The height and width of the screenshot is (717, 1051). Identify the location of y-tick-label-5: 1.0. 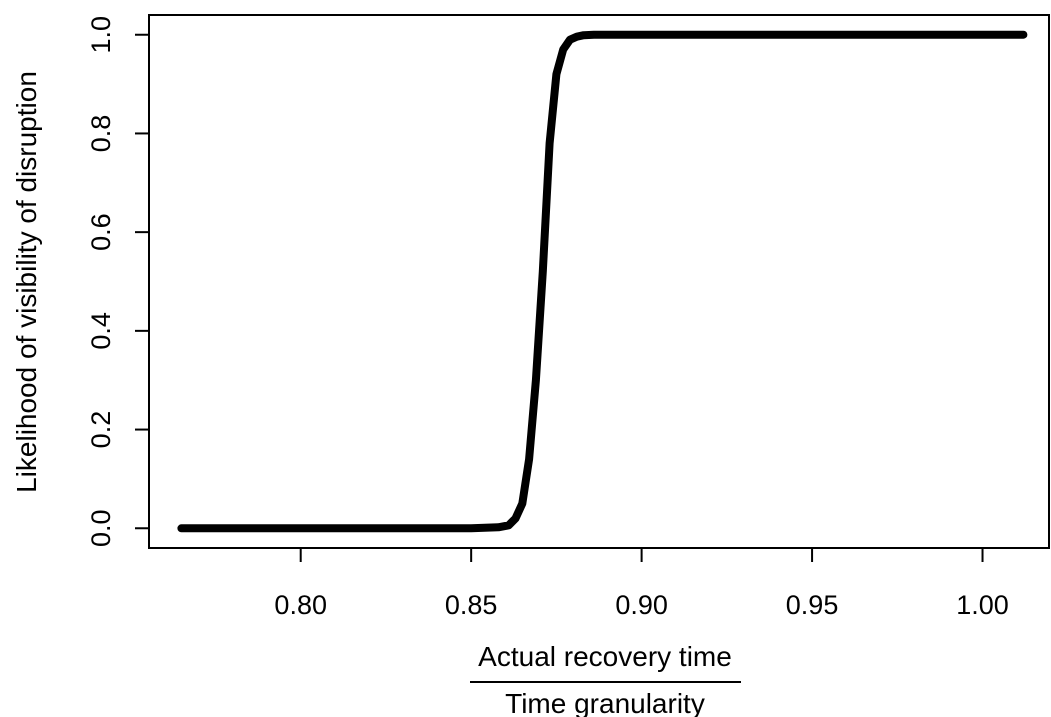
(101, 35).